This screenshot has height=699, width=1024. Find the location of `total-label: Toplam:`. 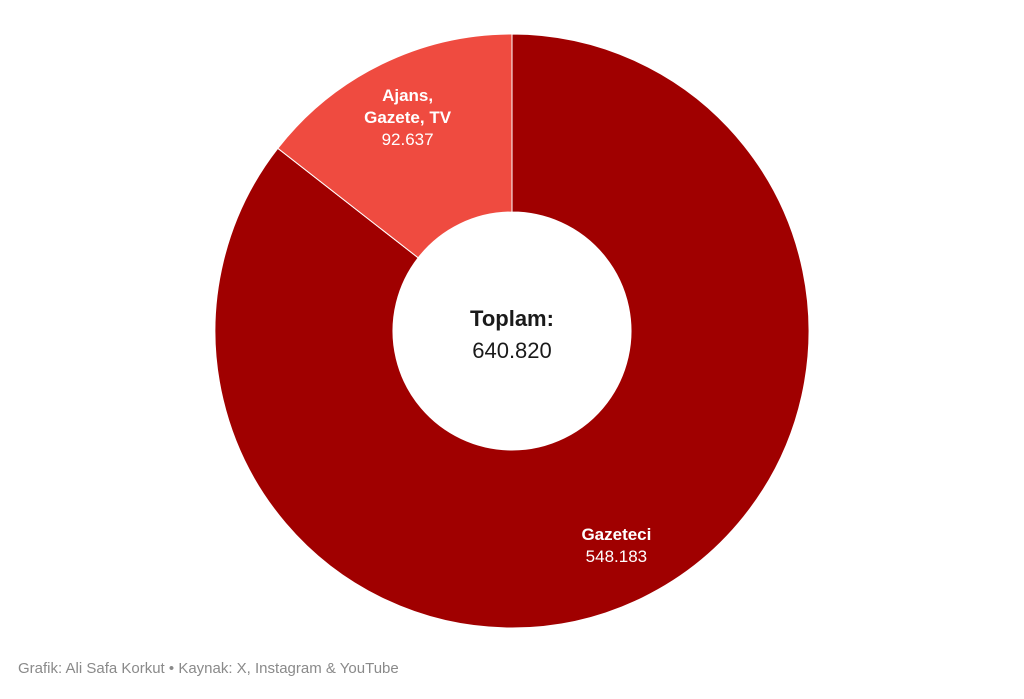

total-label: Toplam: is located at coordinates (512, 318).